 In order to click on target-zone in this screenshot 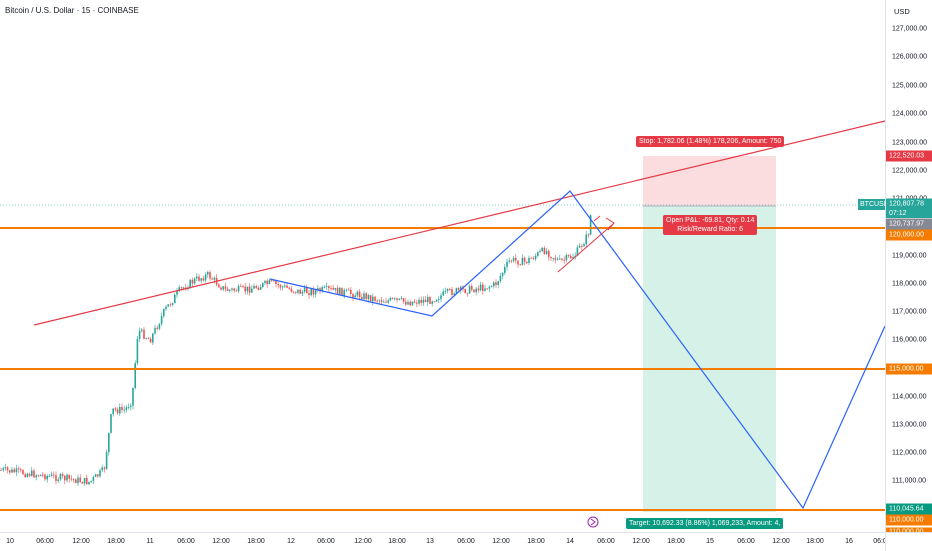, I will do `click(709, 359)`.